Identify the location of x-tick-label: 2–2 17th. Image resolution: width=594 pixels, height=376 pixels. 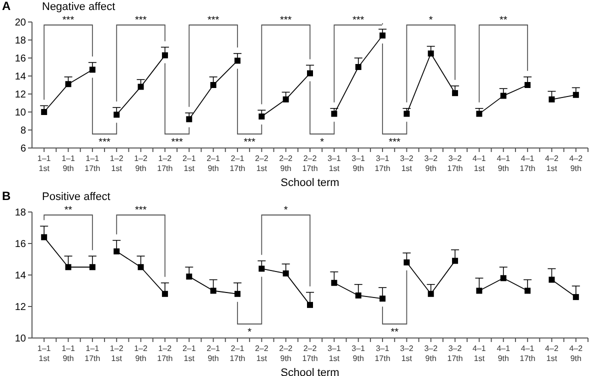
(310, 353).